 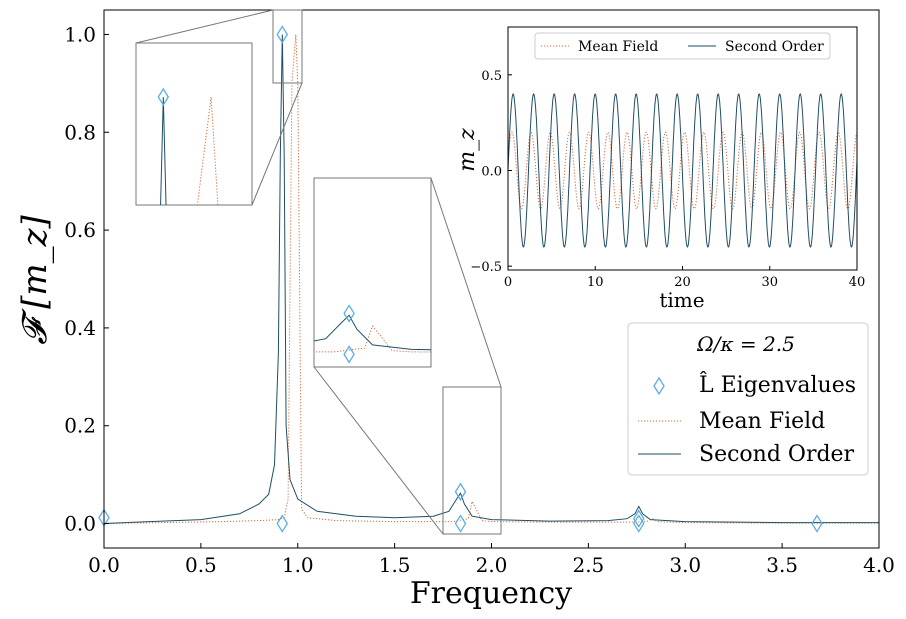 I want to click on time-x-tick-label: 0, so click(x=508, y=282).